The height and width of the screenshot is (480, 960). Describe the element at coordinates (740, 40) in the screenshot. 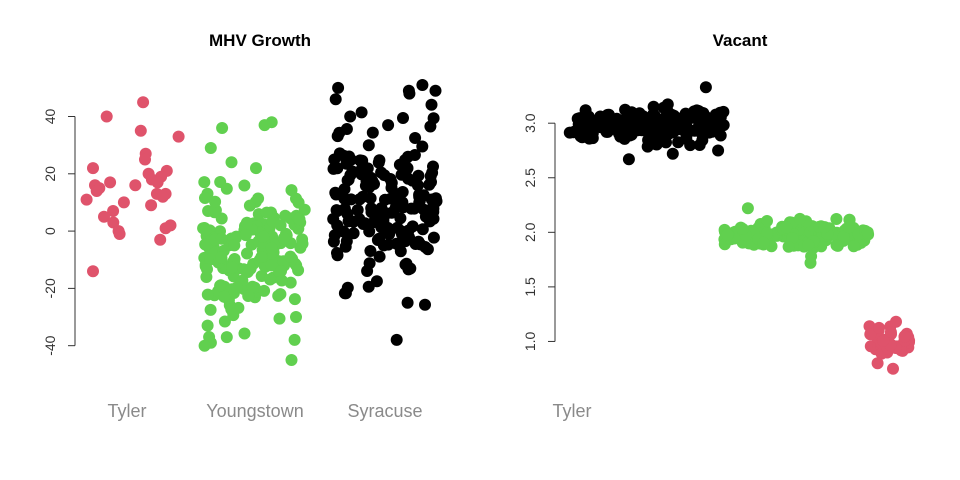

I see `chart-title: Vacant` at that location.